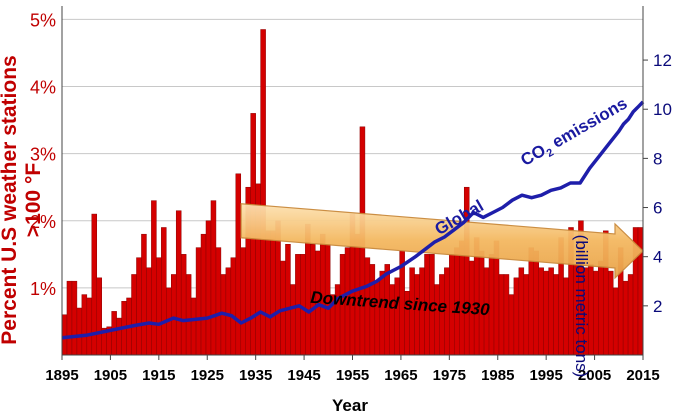 The width and height of the screenshot is (700, 416). What do you see at coordinates (22, 200) in the screenshot?
I see `left-axis-title: Percent U.S weather stations >100 °F` at bounding box center [22, 200].